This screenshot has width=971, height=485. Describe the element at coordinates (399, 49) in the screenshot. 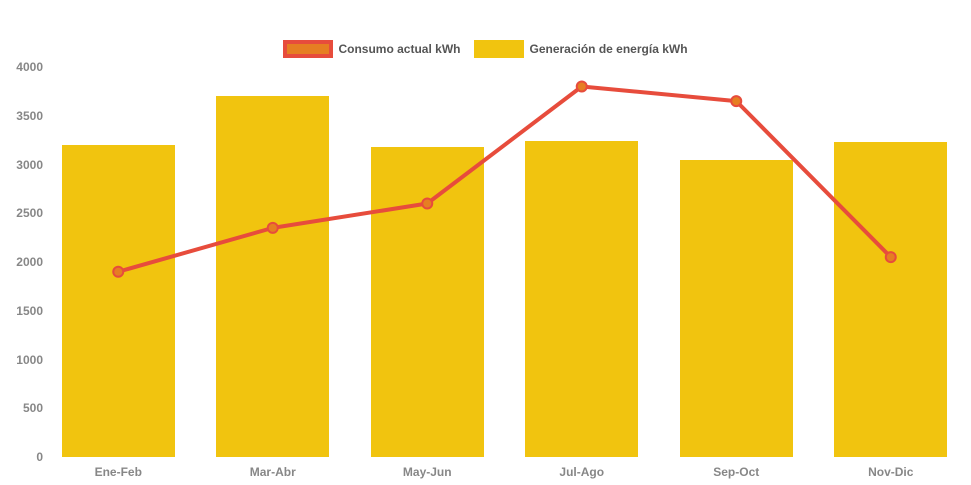

I see `legend-label-consumo: Consumo actual kWh` at that location.